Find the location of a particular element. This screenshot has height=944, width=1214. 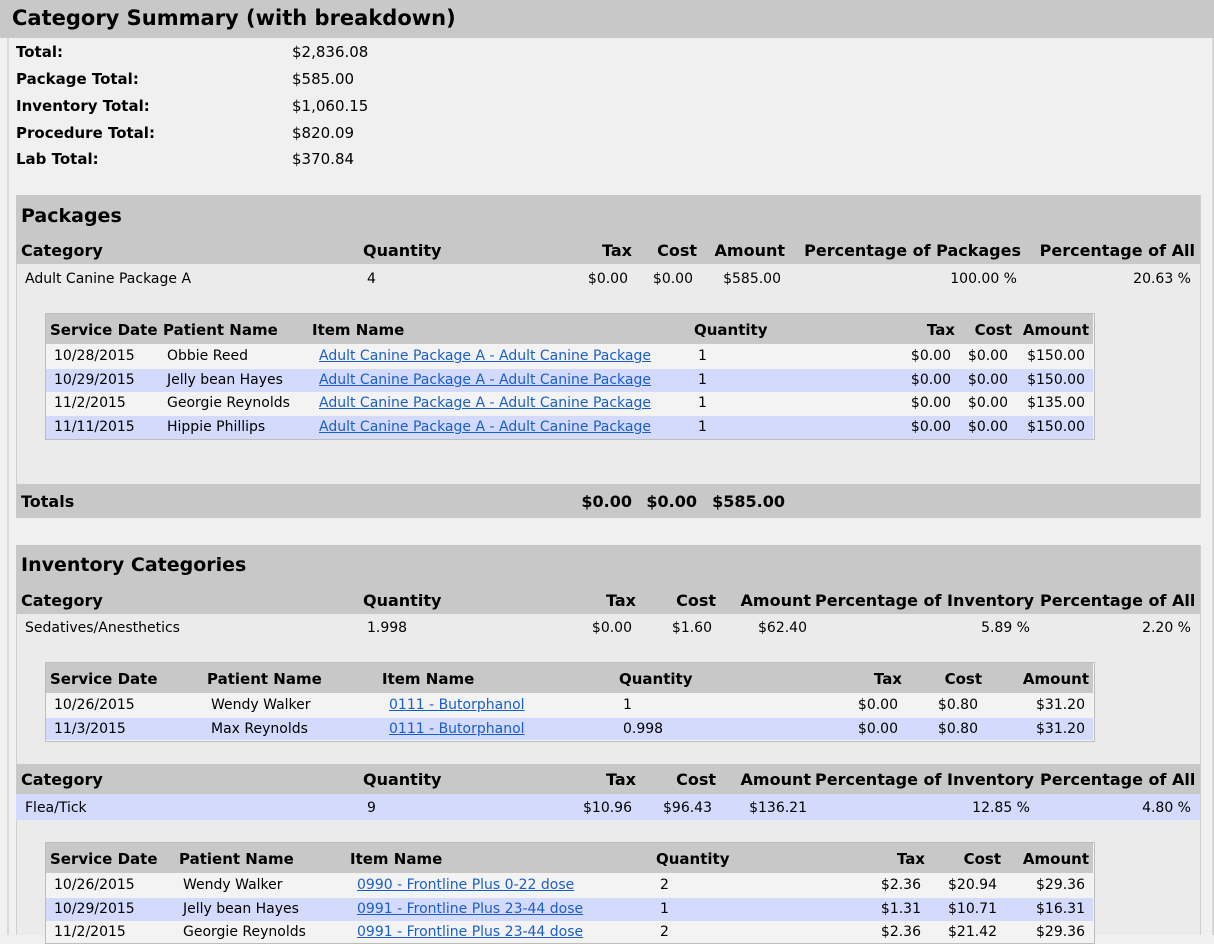

pkg-row-pct-all: 20.63 % is located at coordinates (1162, 279).